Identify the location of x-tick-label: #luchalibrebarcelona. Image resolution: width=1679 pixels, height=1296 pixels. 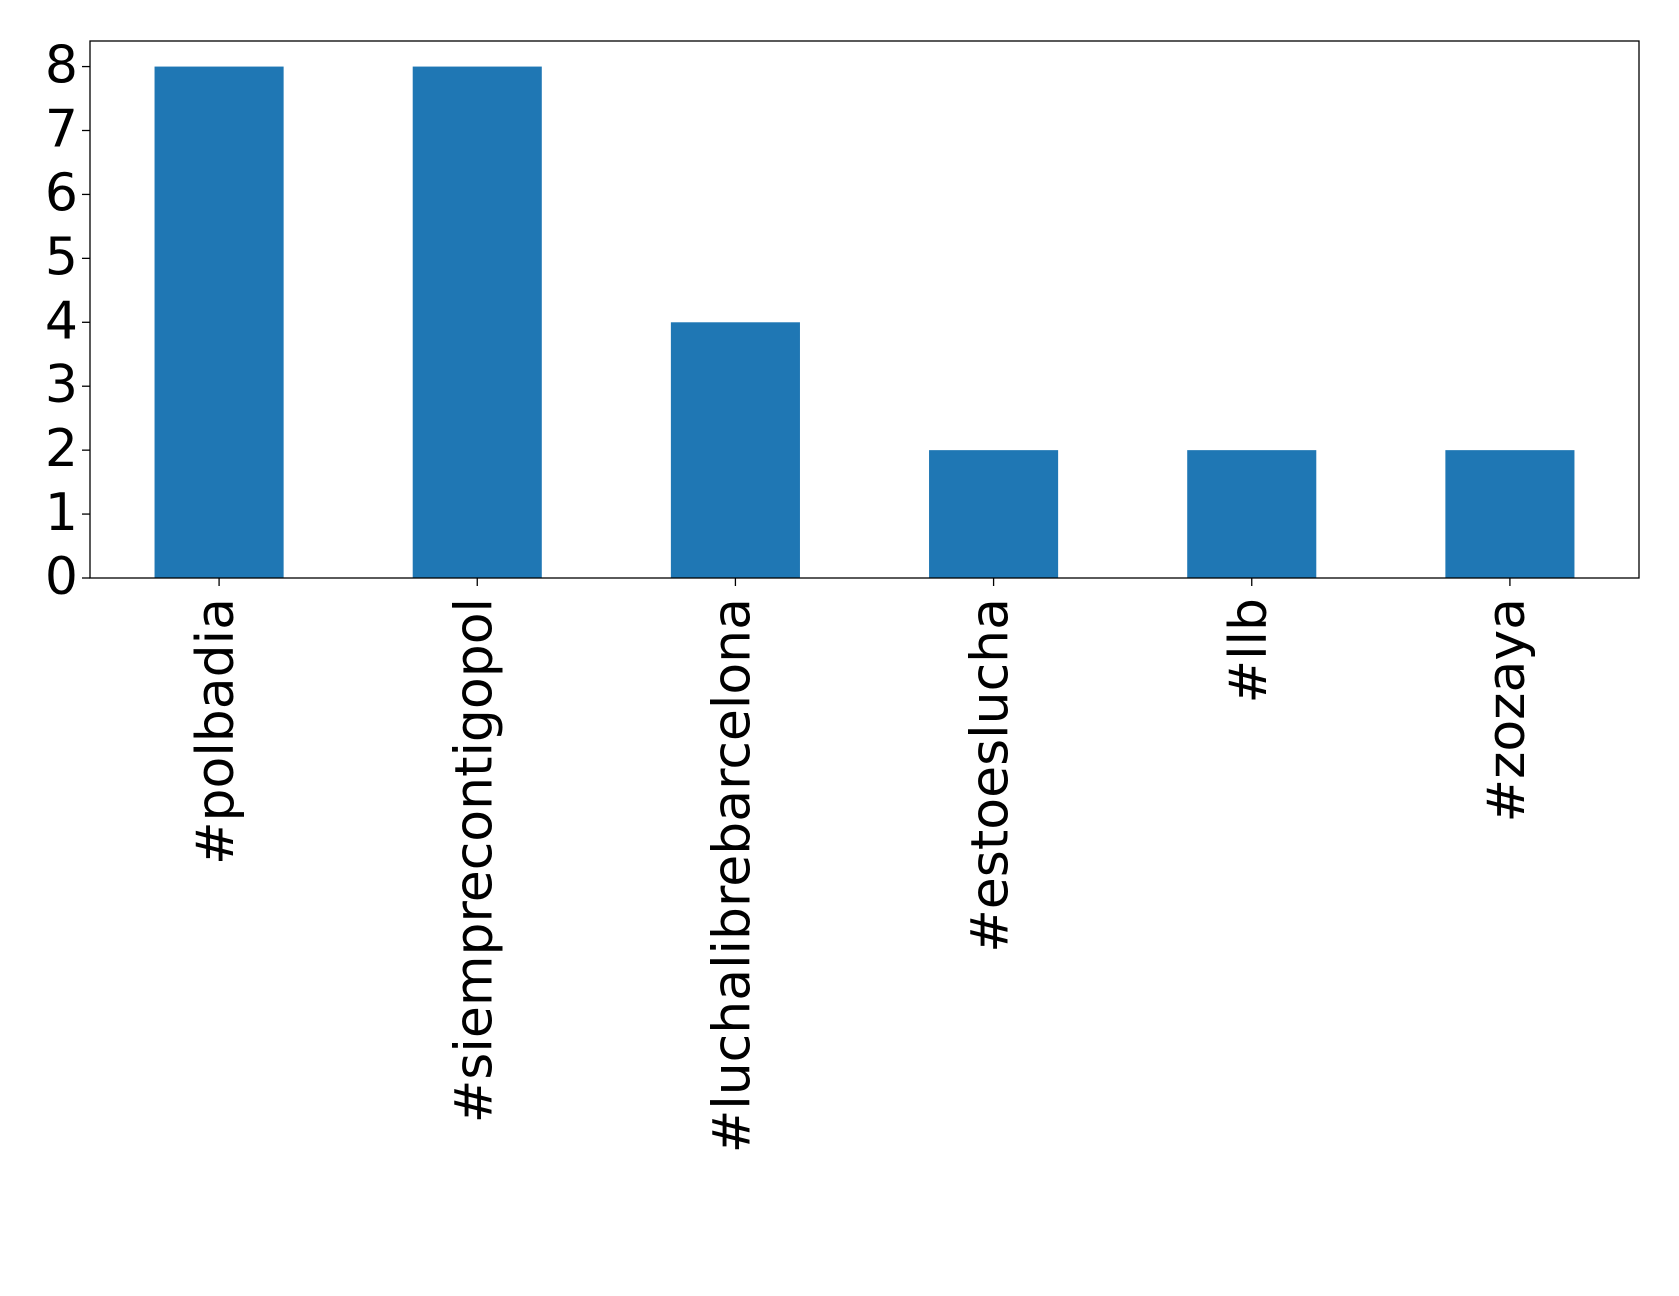
(732, 875).